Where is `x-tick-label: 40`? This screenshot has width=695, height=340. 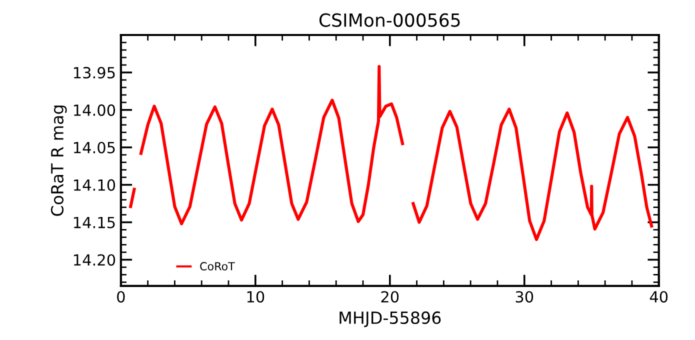 x-tick-label: 40 is located at coordinates (659, 297).